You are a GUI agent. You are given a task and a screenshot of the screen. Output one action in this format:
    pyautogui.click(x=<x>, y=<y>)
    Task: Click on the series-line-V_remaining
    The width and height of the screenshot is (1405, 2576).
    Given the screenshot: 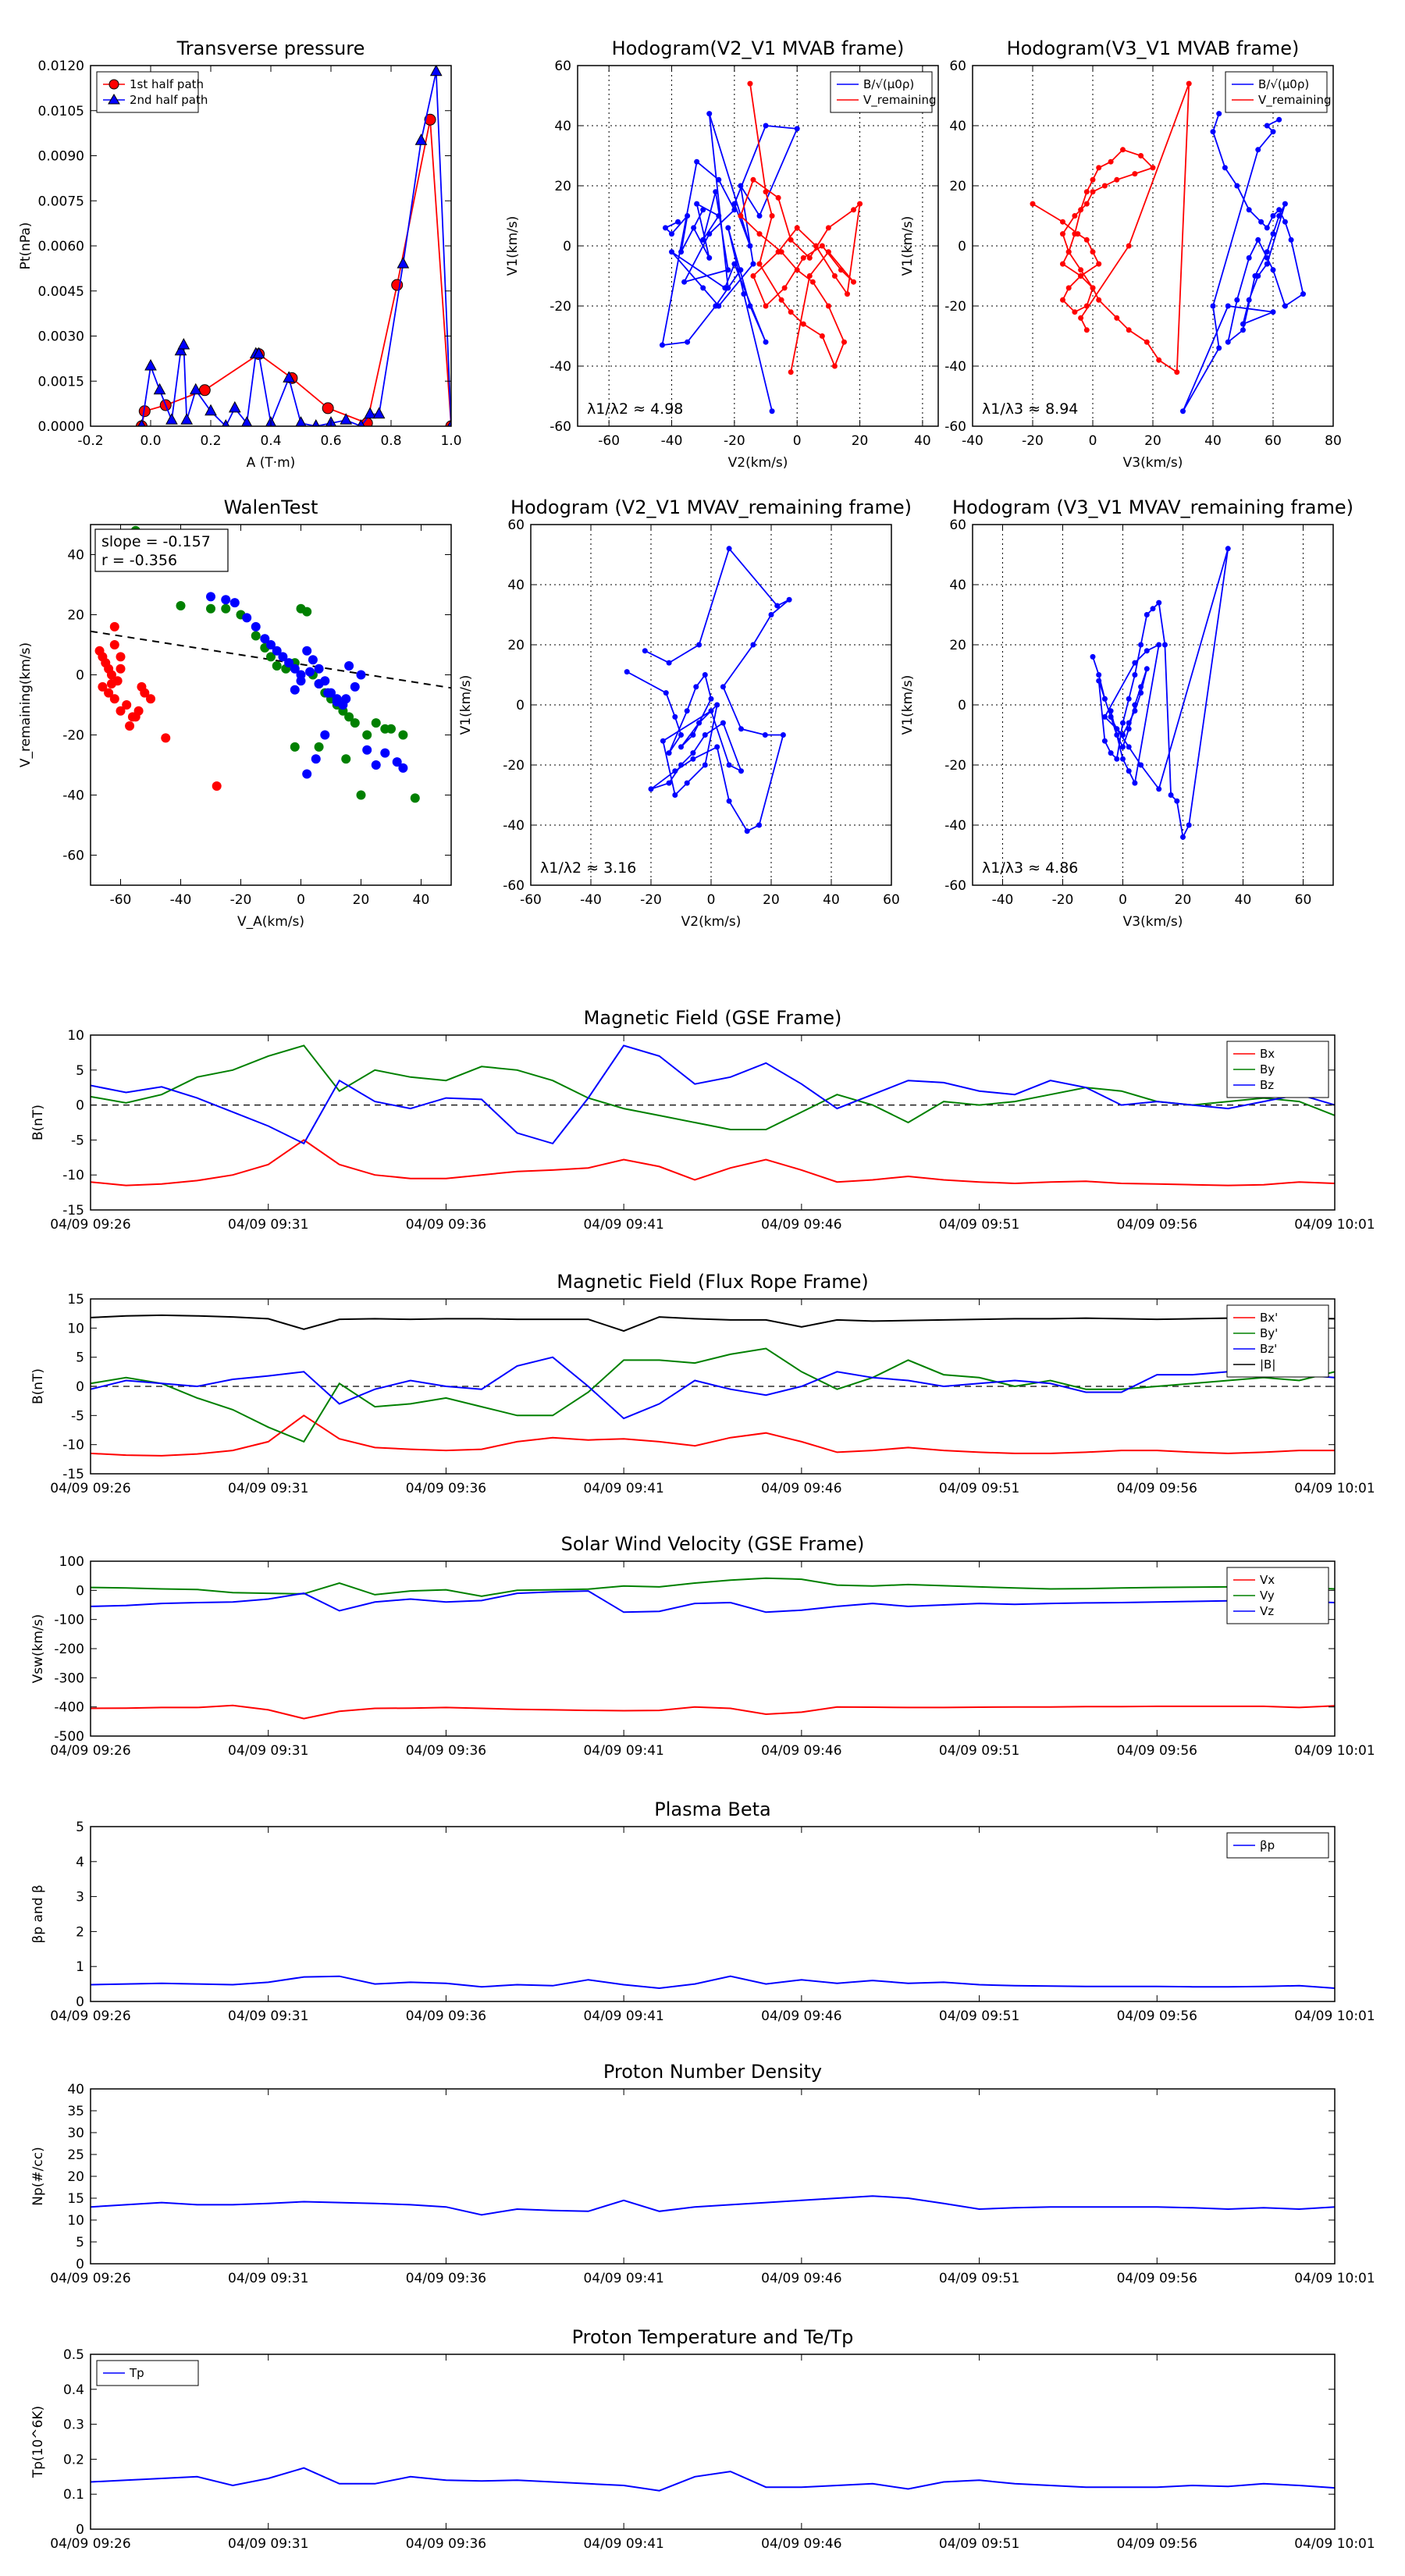 What is the action you would take?
    pyautogui.click(x=1111, y=228)
    